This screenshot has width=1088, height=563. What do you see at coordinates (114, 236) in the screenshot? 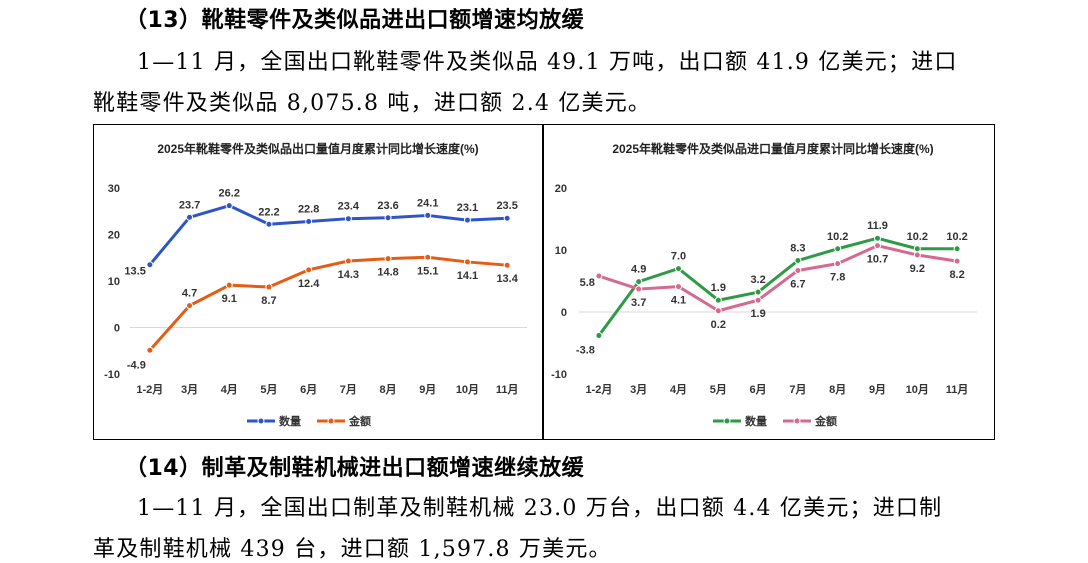
I see `y-tick-label: 20` at bounding box center [114, 236].